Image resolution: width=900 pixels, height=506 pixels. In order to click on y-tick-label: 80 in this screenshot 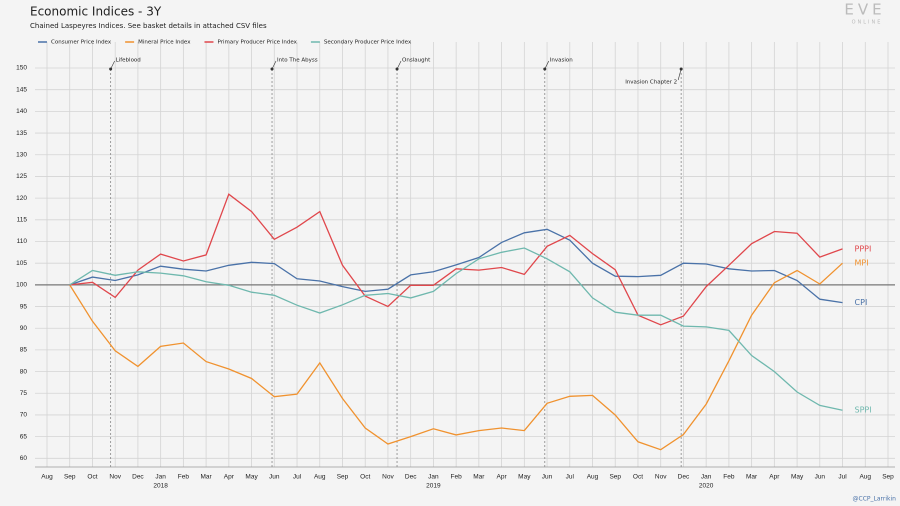, I will do `click(24, 371)`.